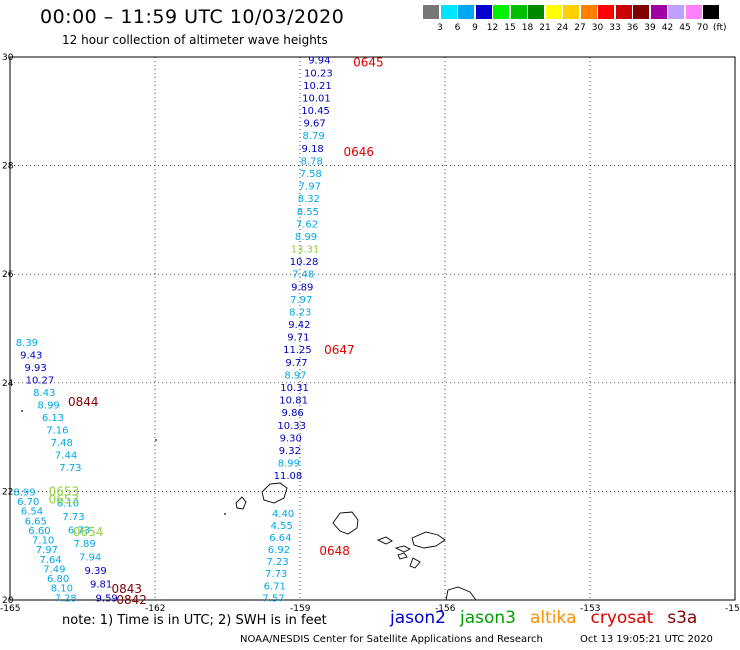 The width and height of the screenshot is (740, 650). What do you see at coordinates (293, 401) in the screenshot?
I see `track-value: 10.81` at bounding box center [293, 401].